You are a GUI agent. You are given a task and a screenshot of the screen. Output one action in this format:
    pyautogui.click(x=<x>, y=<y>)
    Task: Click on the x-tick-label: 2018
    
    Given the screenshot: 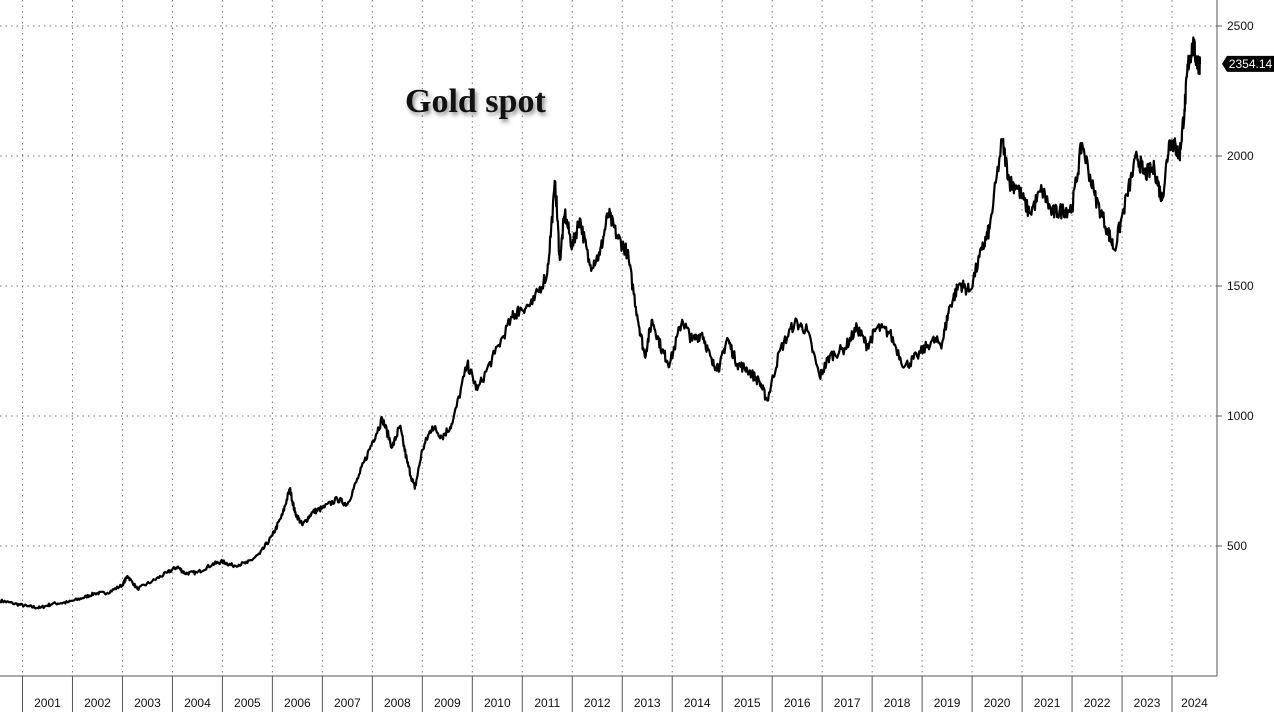 What is the action you would take?
    pyautogui.click(x=897, y=703)
    